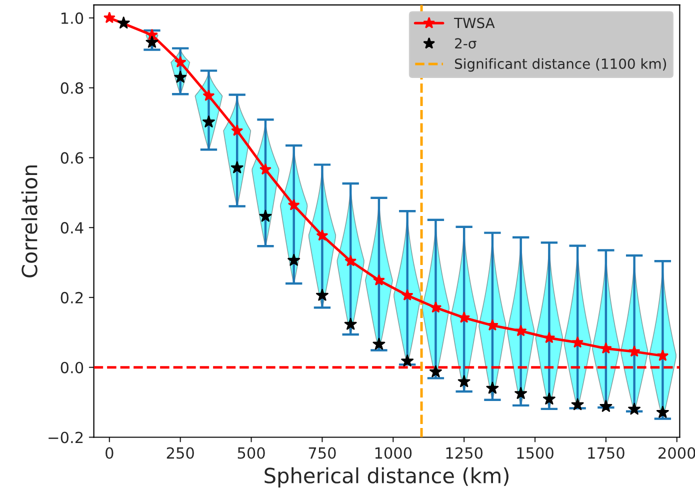  I want to click on y-tick-label: 1.0, so click(72, 18).